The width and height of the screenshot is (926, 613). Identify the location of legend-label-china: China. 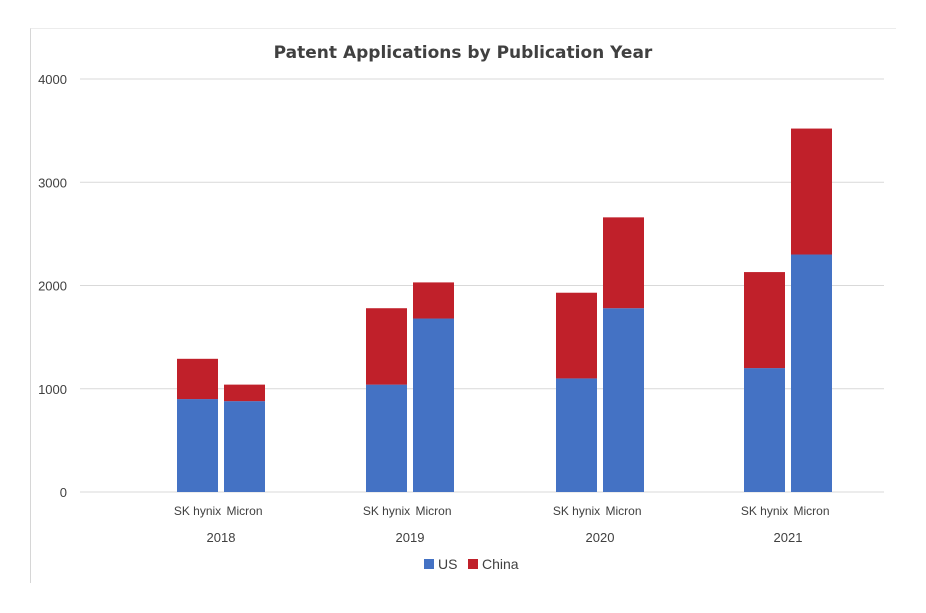
(500, 564).